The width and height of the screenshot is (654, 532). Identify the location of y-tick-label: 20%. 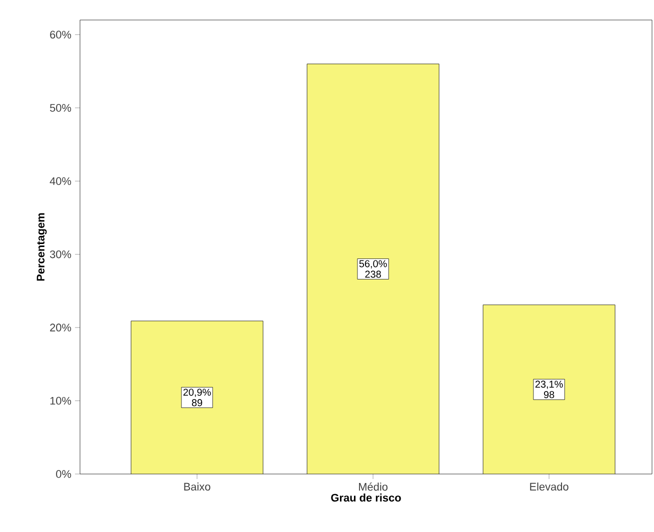
(61, 328).